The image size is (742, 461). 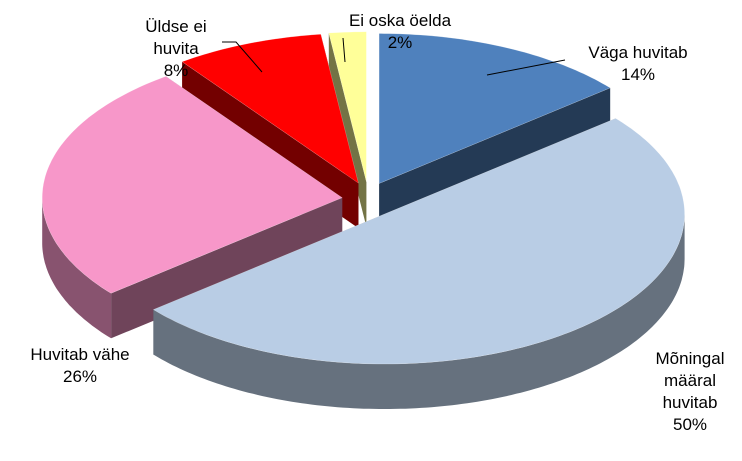 What do you see at coordinates (80, 354) in the screenshot?
I see `category-label: Huvitab vähe` at bounding box center [80, 354].